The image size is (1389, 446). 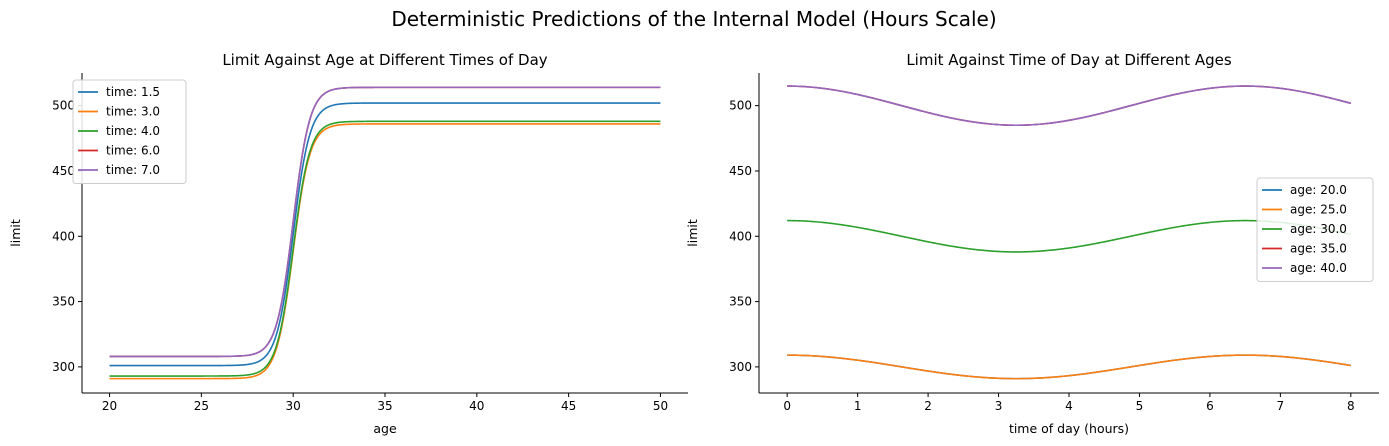 I want to click on x-tick-label: 6, so click(x=1210, y=406).